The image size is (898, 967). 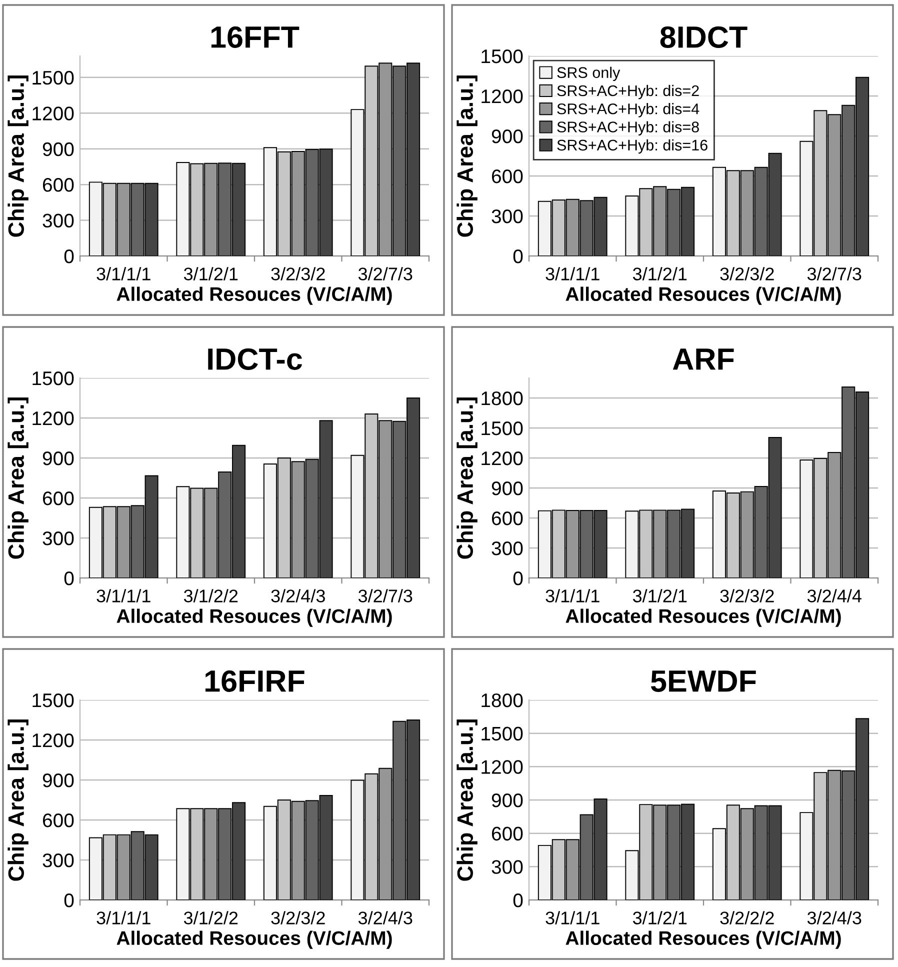 What do you see at coordinates (588, 74) in the screenshot?
I see `legend-label: SRS only` at bounding box center [588, 74].